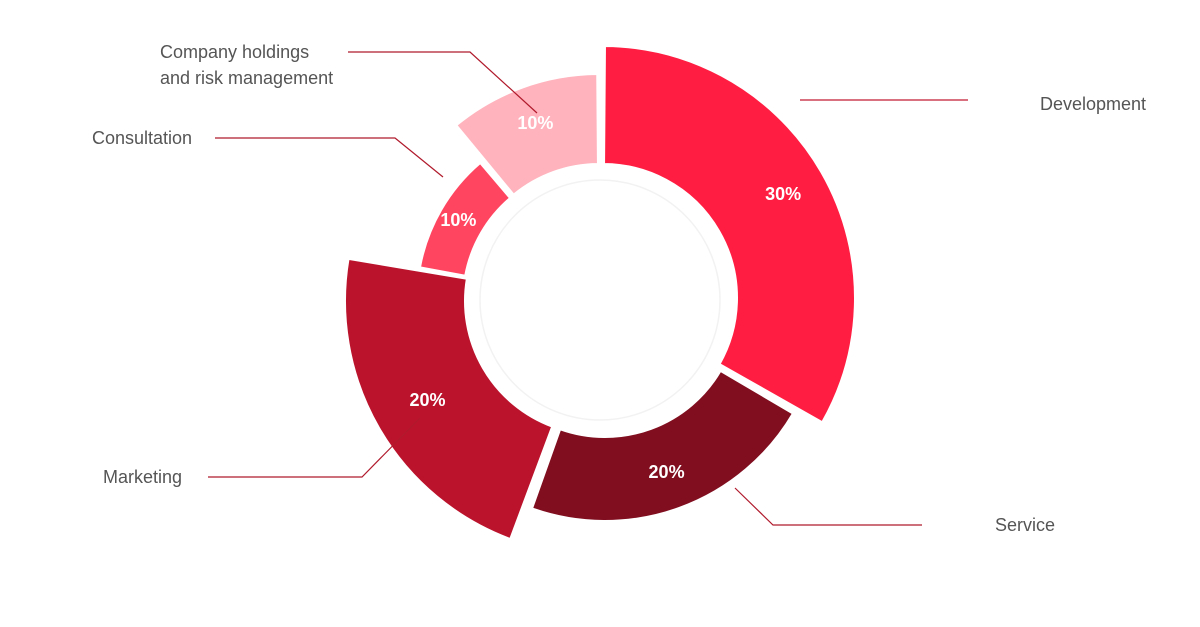  Describe the element at coordinates (662, 445) in the screenshot. I see `slice-service` at that location.